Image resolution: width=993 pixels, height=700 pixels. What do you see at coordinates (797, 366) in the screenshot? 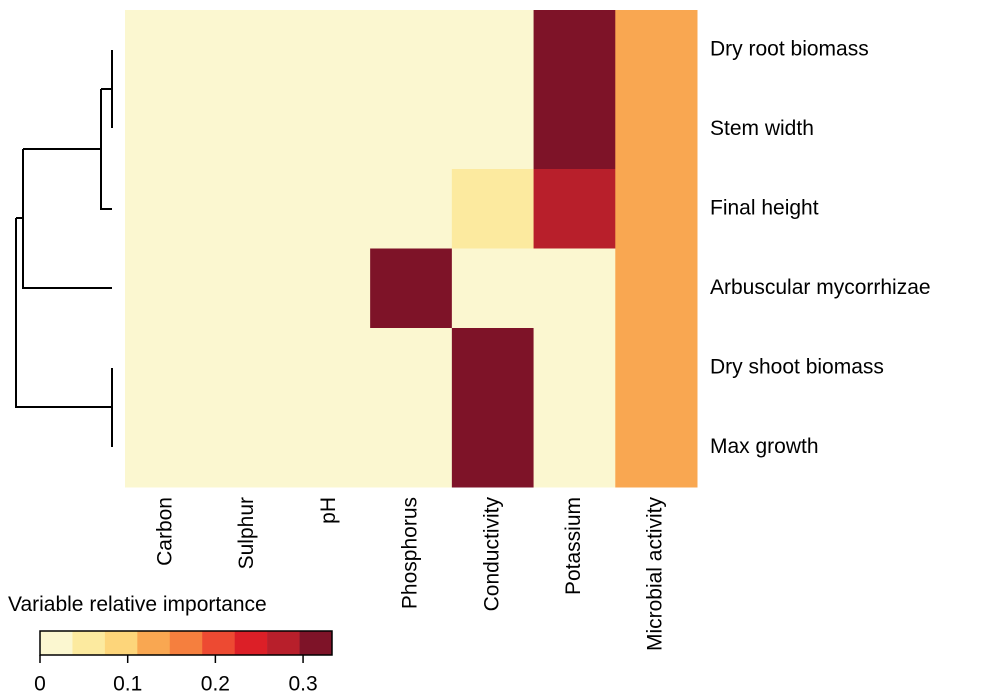
I see `row-label: Dry shoot biomass` at bounding box center [797, 366].